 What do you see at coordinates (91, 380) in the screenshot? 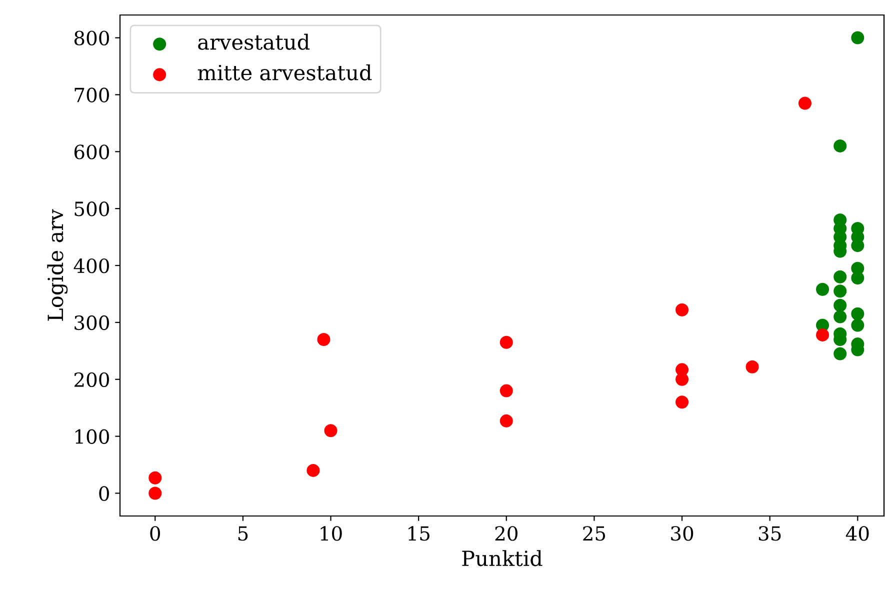
I see `y-tick-label: 200` at bounding box center [91, 380].